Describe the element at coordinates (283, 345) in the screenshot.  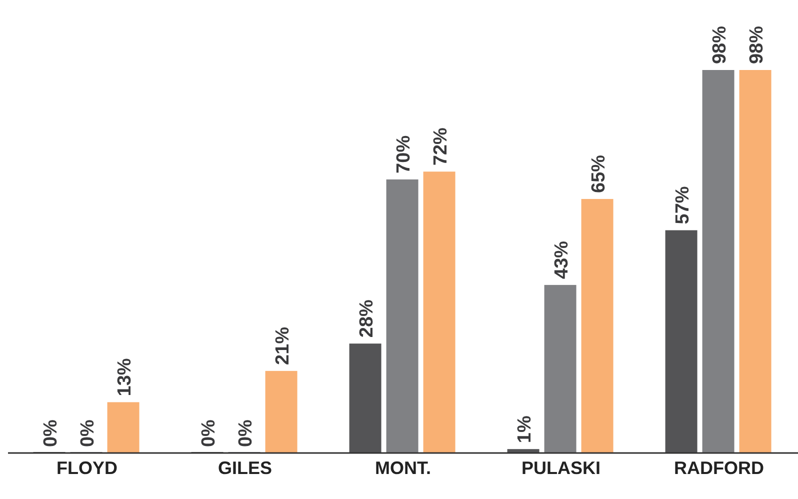
I see `data-label: 21%` at that location.